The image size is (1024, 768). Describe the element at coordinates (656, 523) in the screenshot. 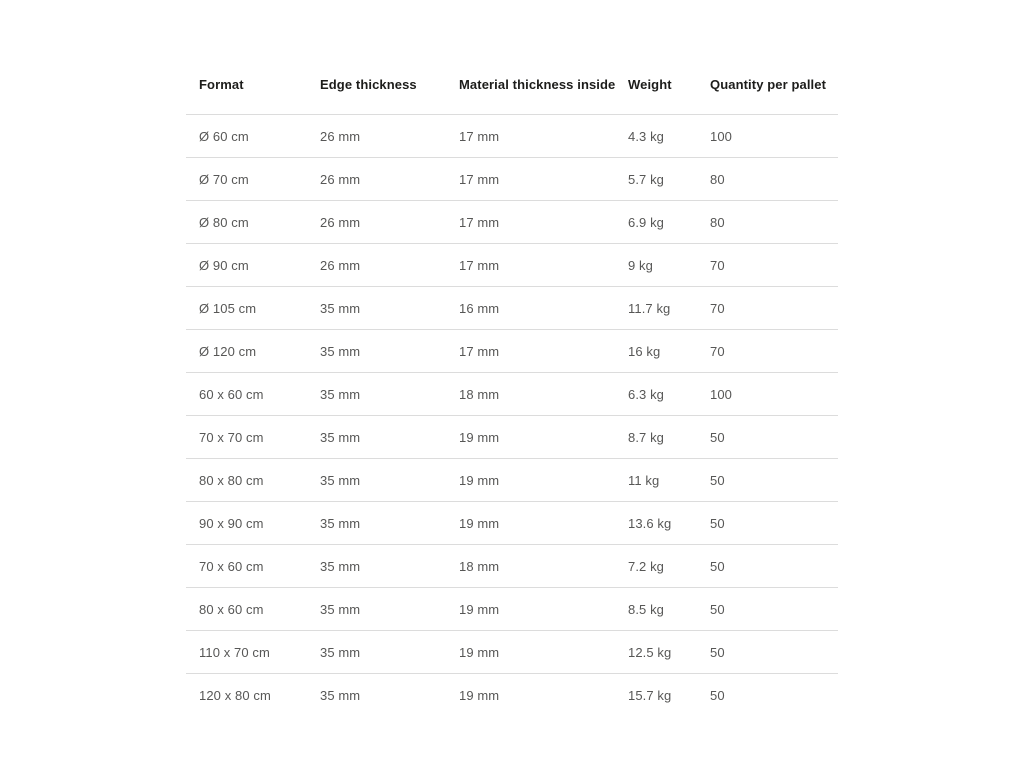

I see `table-cell: 13.6 kg` at that location.